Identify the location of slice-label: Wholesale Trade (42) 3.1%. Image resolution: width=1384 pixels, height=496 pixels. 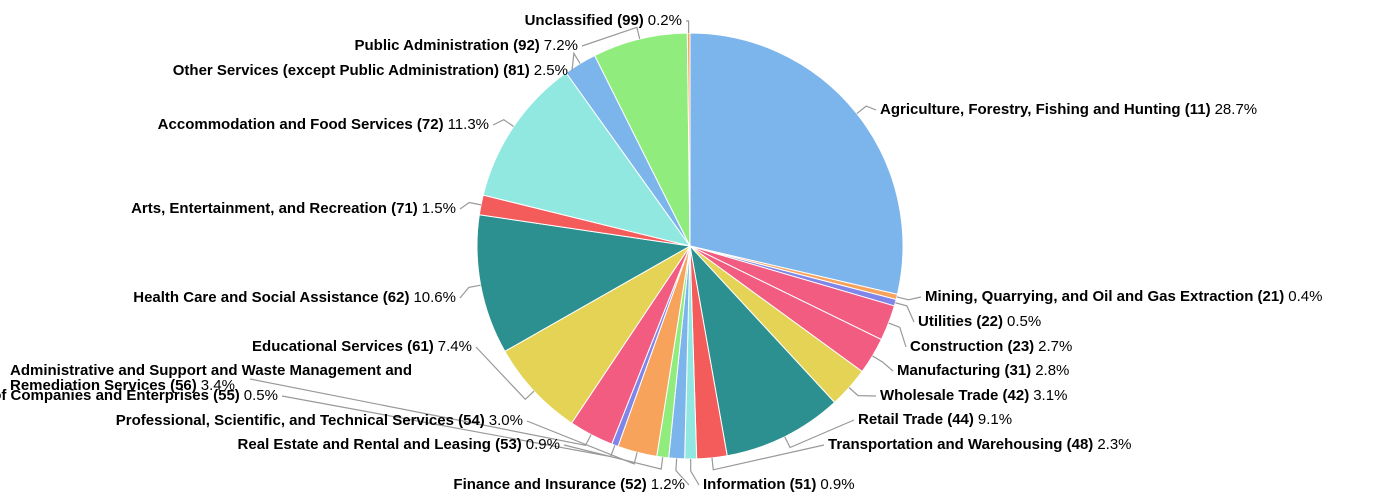
(973, 395).